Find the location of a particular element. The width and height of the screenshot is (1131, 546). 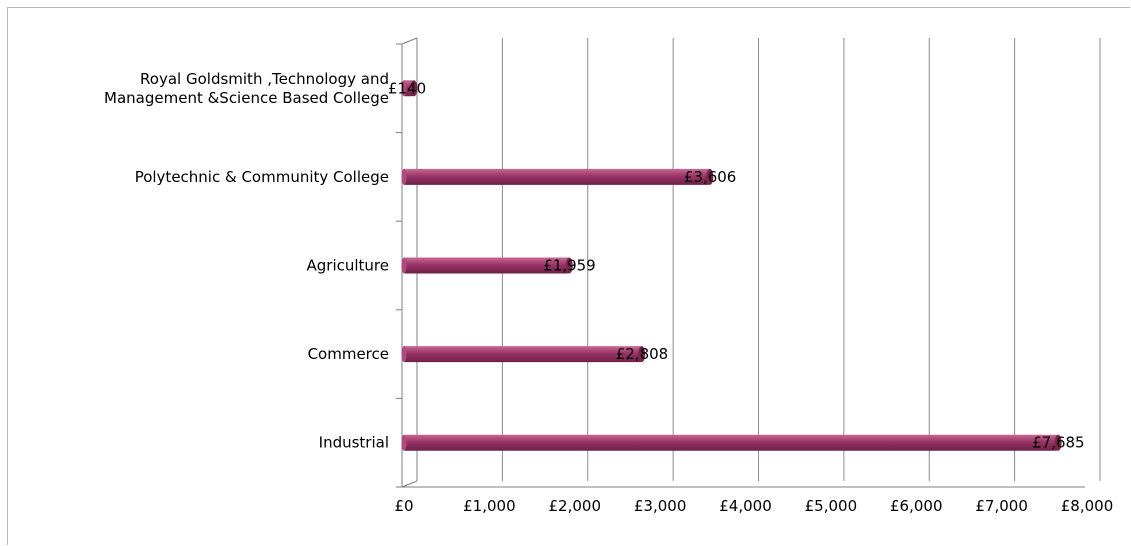

axis-bottom-connector is located at coordinates (409, 484).